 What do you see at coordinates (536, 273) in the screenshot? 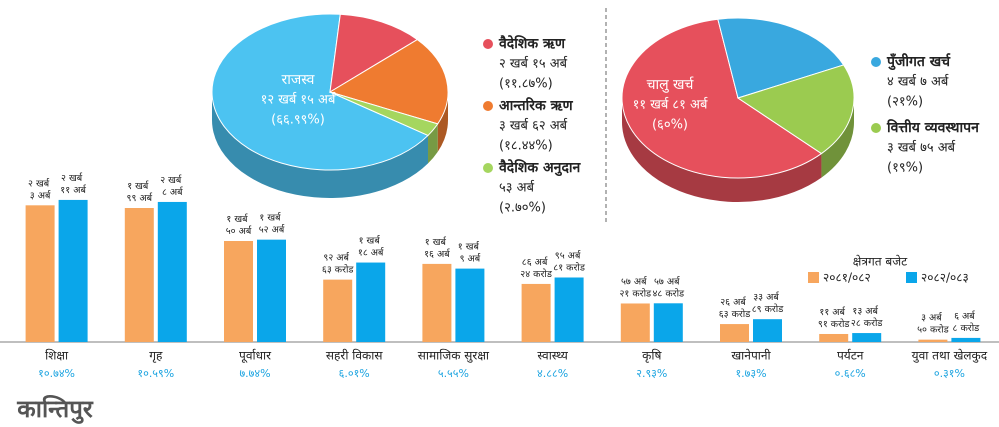
I see `value-label-line: २४ करोड` at bounding box center [536, 273].